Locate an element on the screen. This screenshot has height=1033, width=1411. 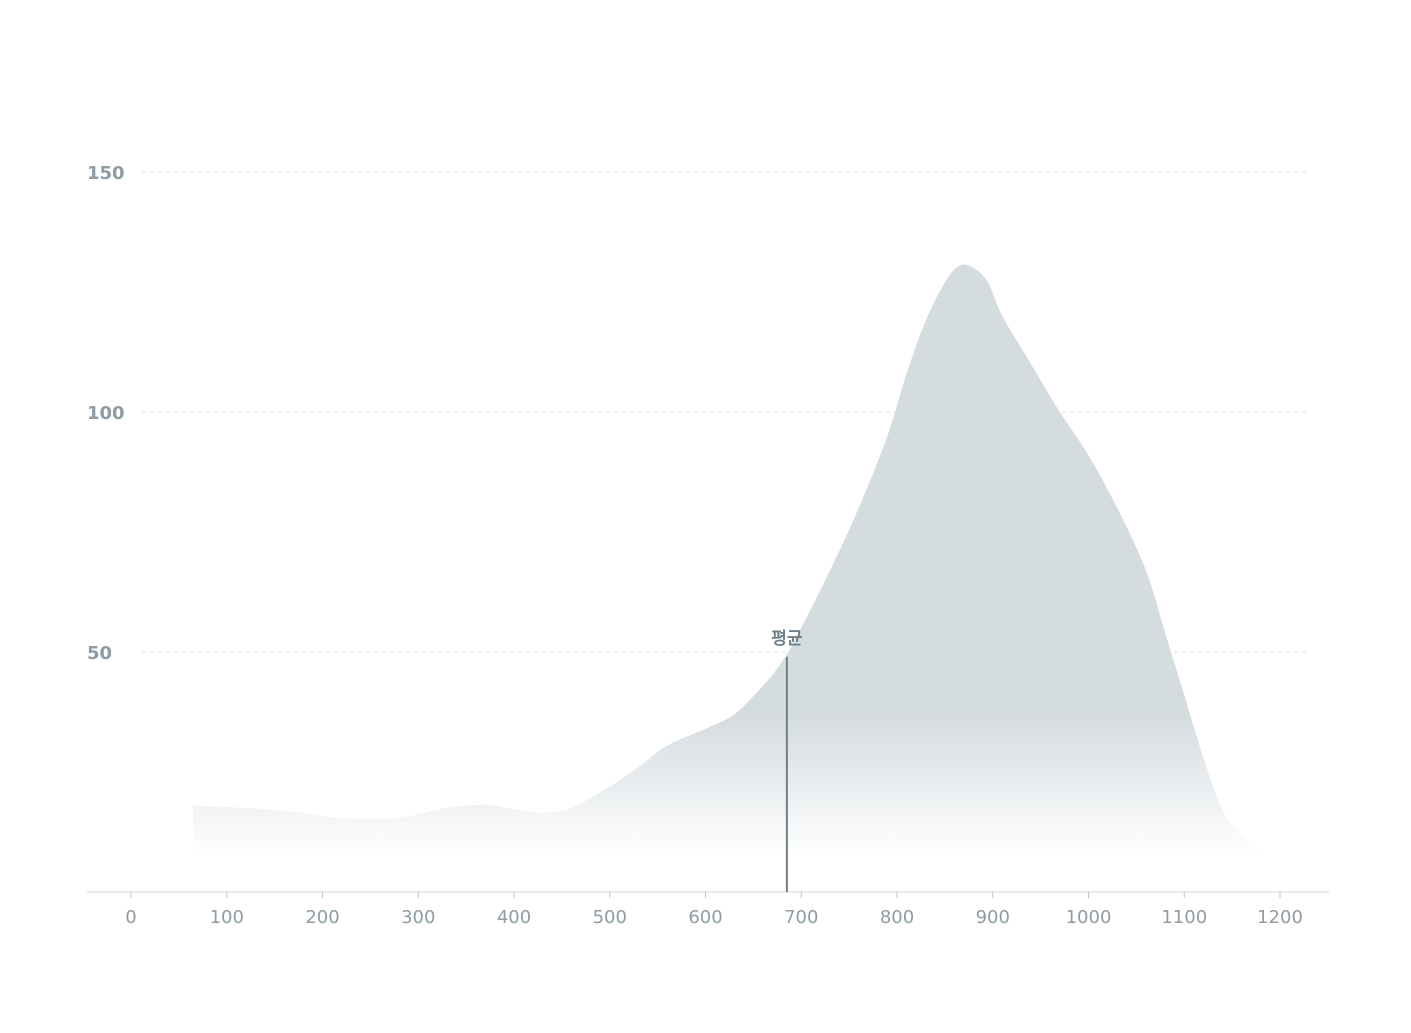
x-tick-label-700: 700 is located at coordinates (801, 917).